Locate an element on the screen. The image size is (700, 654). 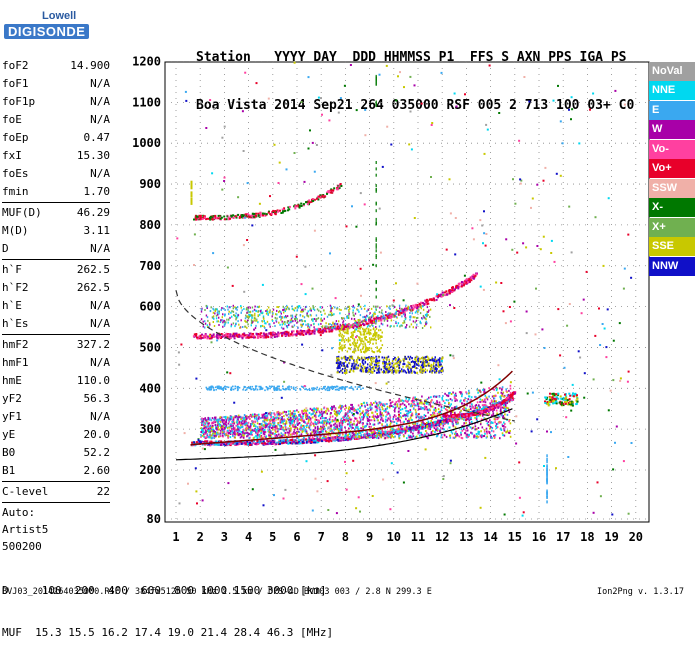
x-tick-label: 19 is located at coordinates (611, 537).